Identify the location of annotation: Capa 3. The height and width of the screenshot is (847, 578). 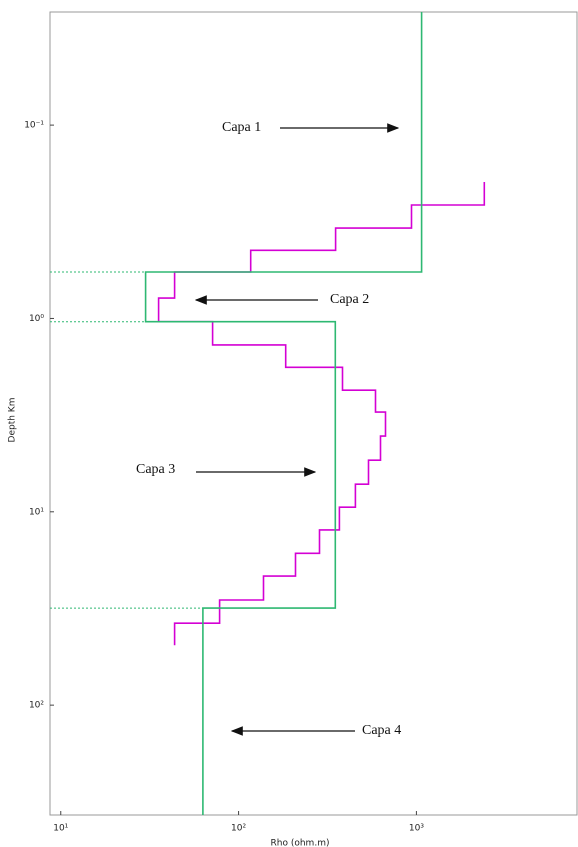
(155, 469).